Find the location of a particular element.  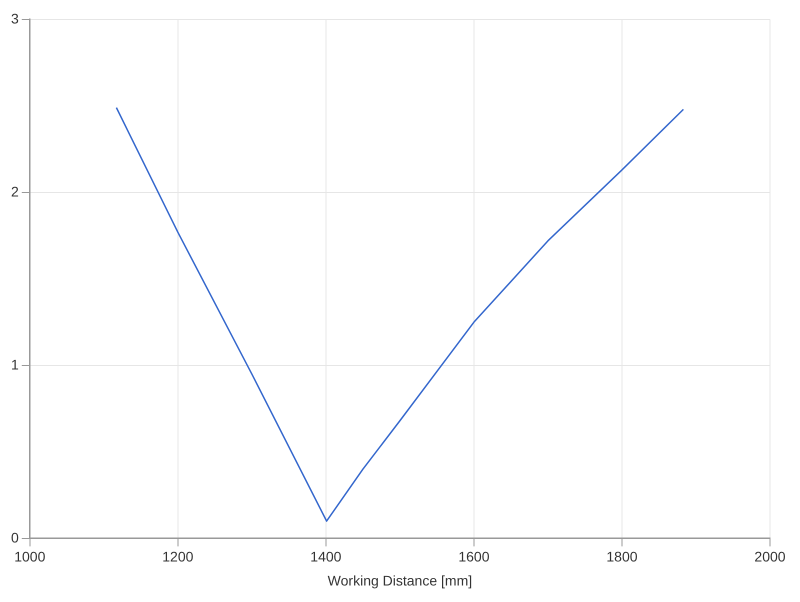

y-tick-label: 1 is located at coordinates (14, 364).